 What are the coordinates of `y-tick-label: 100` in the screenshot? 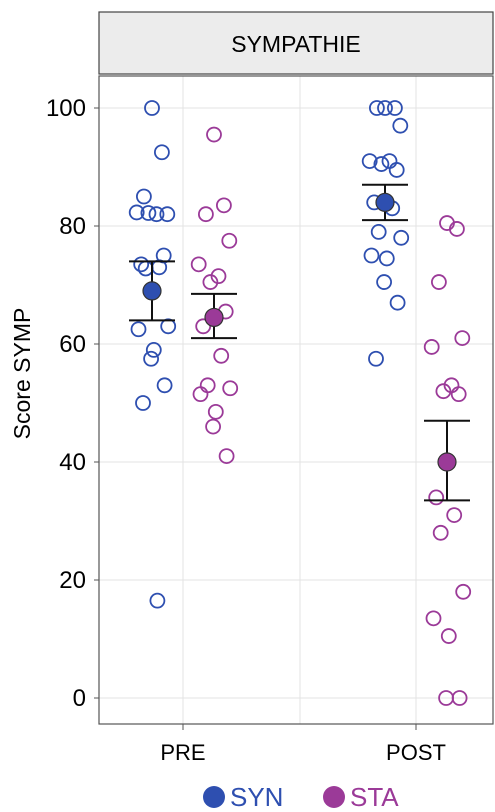 It's located at (66, 108).